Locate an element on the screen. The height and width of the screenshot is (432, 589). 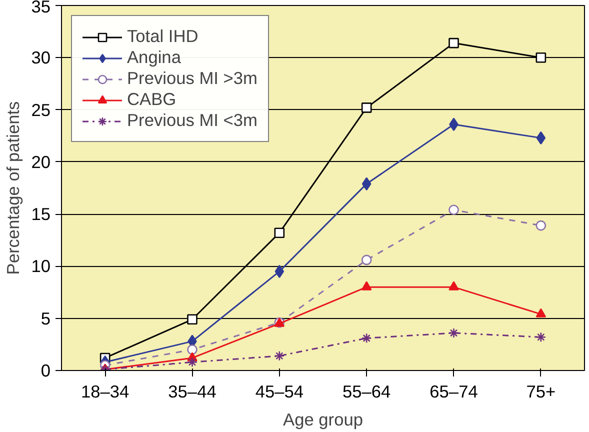
y-tick-label: 30 is located at coordinates (41, 58).